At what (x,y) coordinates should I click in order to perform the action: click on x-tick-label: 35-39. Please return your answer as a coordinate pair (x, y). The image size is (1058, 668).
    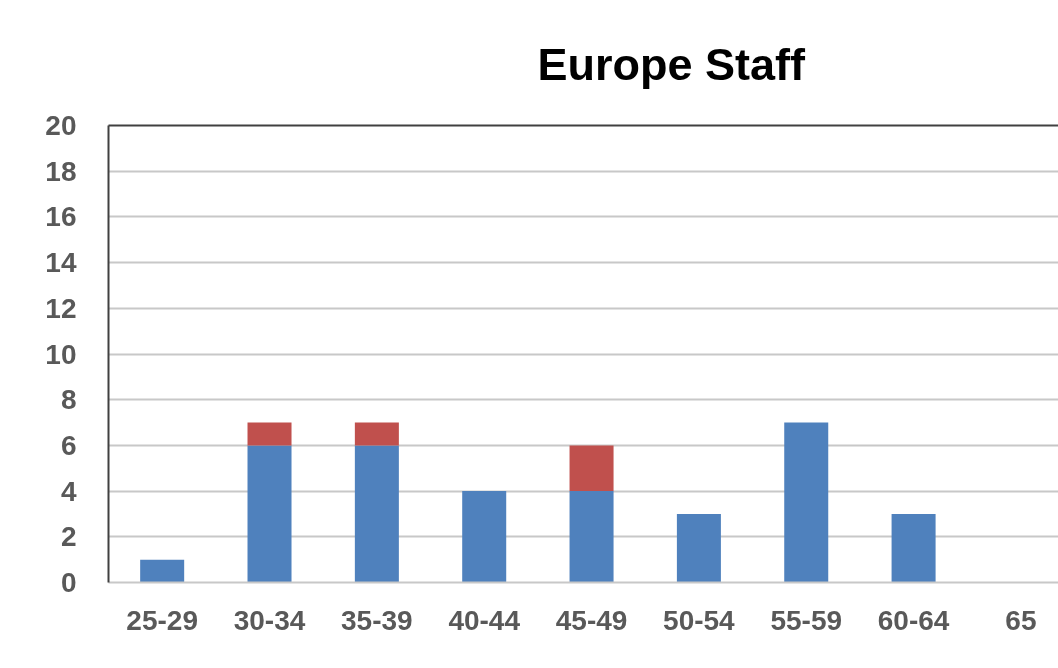
    Looking at the image, I should click on (377, 620).